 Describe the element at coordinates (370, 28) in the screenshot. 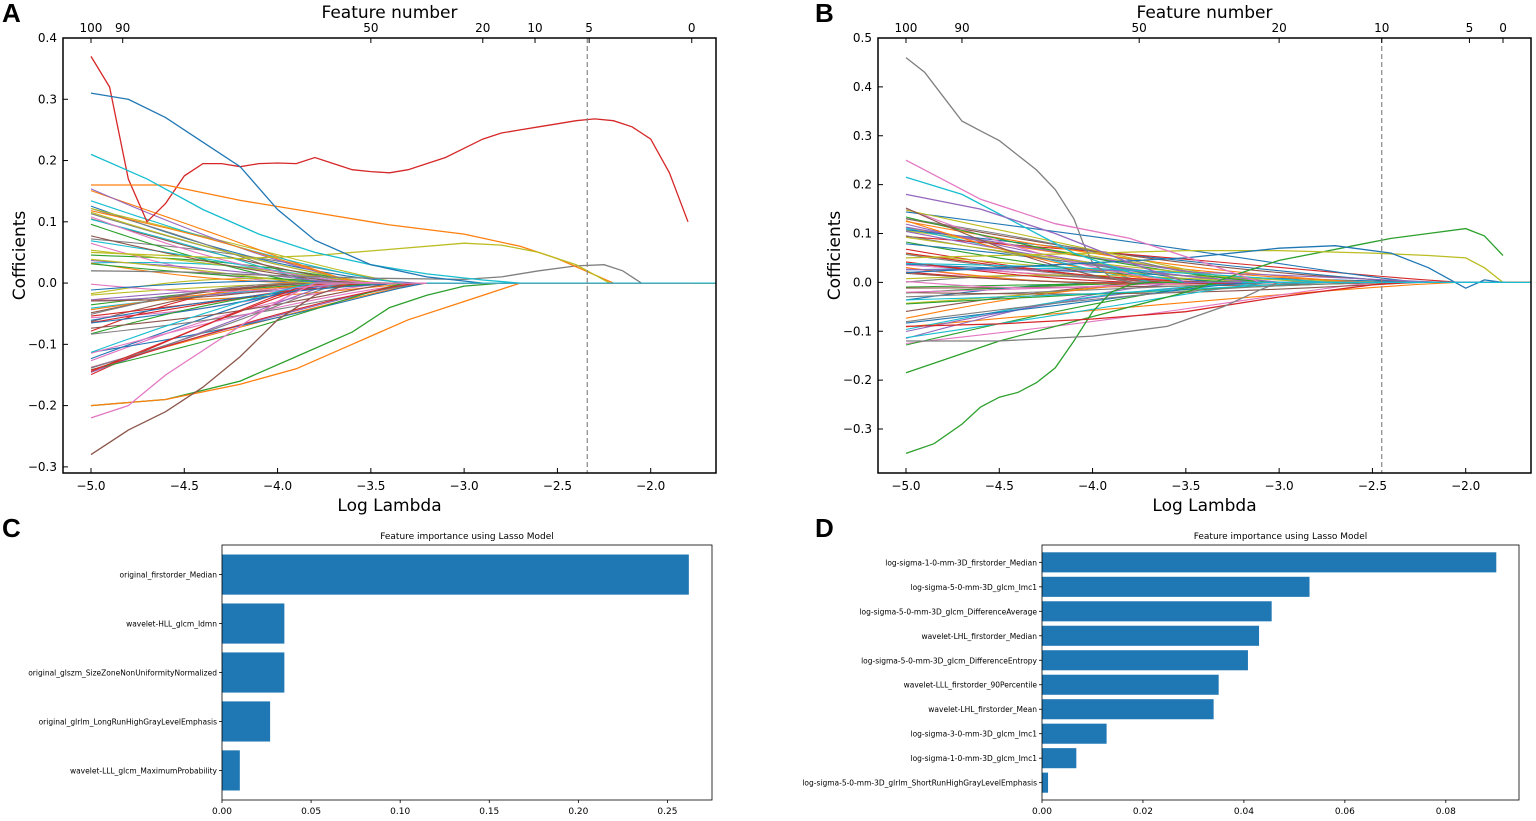

I see `top-tick-label: 50` at that location.